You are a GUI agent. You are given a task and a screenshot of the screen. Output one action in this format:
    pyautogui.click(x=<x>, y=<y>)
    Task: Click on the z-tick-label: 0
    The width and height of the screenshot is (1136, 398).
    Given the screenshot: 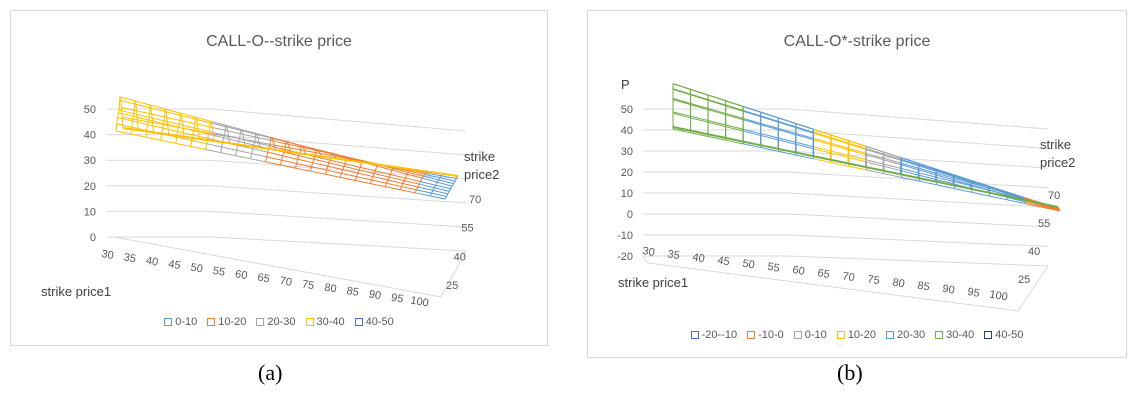 What is the action you would take?
    pyautogui.click(x=630, y=215)
    